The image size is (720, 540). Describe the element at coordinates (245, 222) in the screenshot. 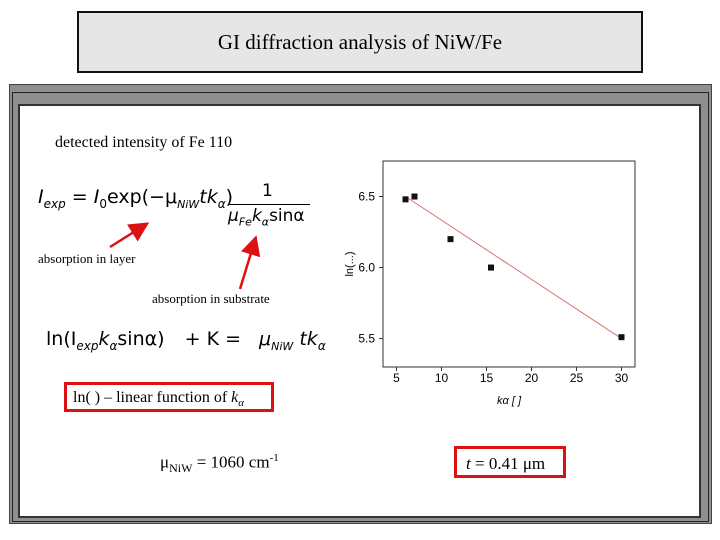

I see `den-mu-sub: Fe` at that location.